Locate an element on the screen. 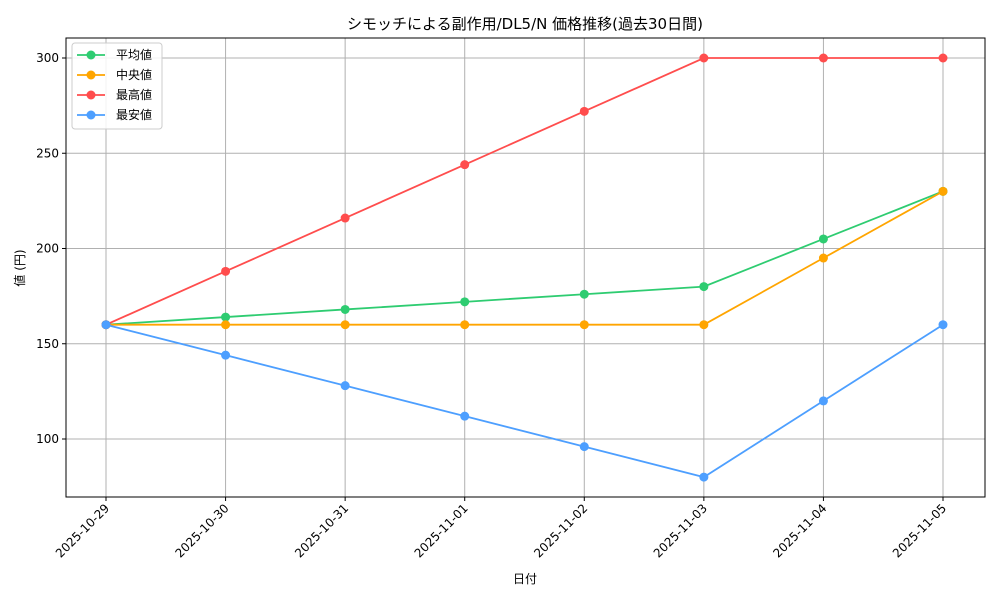 The image size is (1000, 600). y-tick-label: 250 is located at coordinates (47, 153).